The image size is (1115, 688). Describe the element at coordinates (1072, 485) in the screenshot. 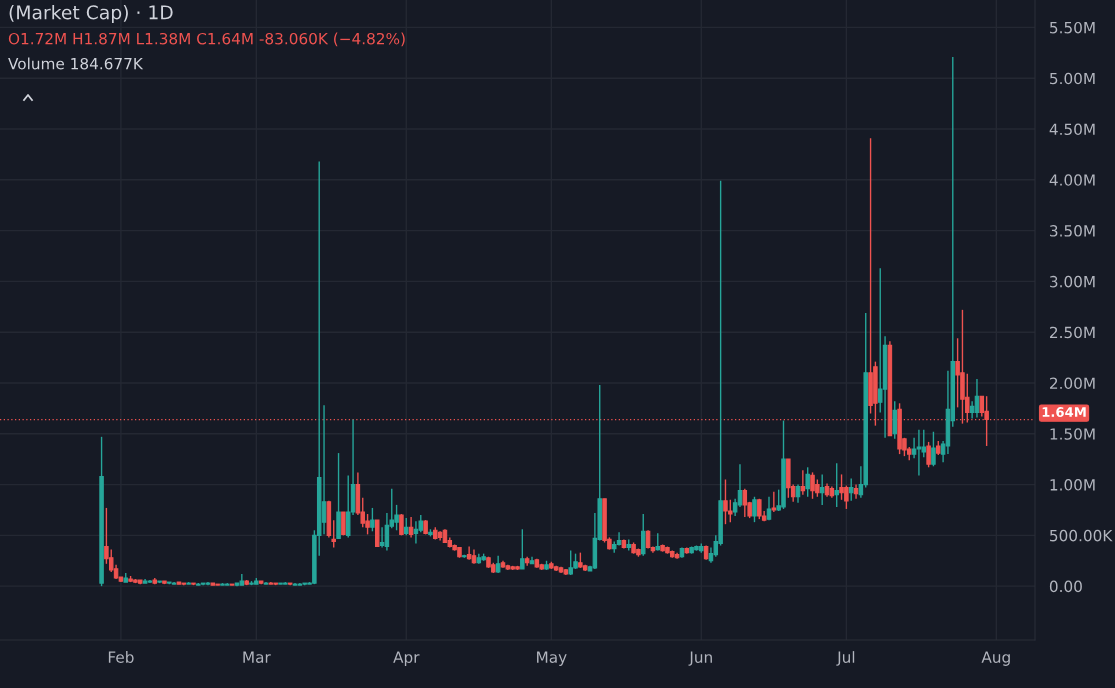

I see `y-tick-label: 1.00M` at that location.